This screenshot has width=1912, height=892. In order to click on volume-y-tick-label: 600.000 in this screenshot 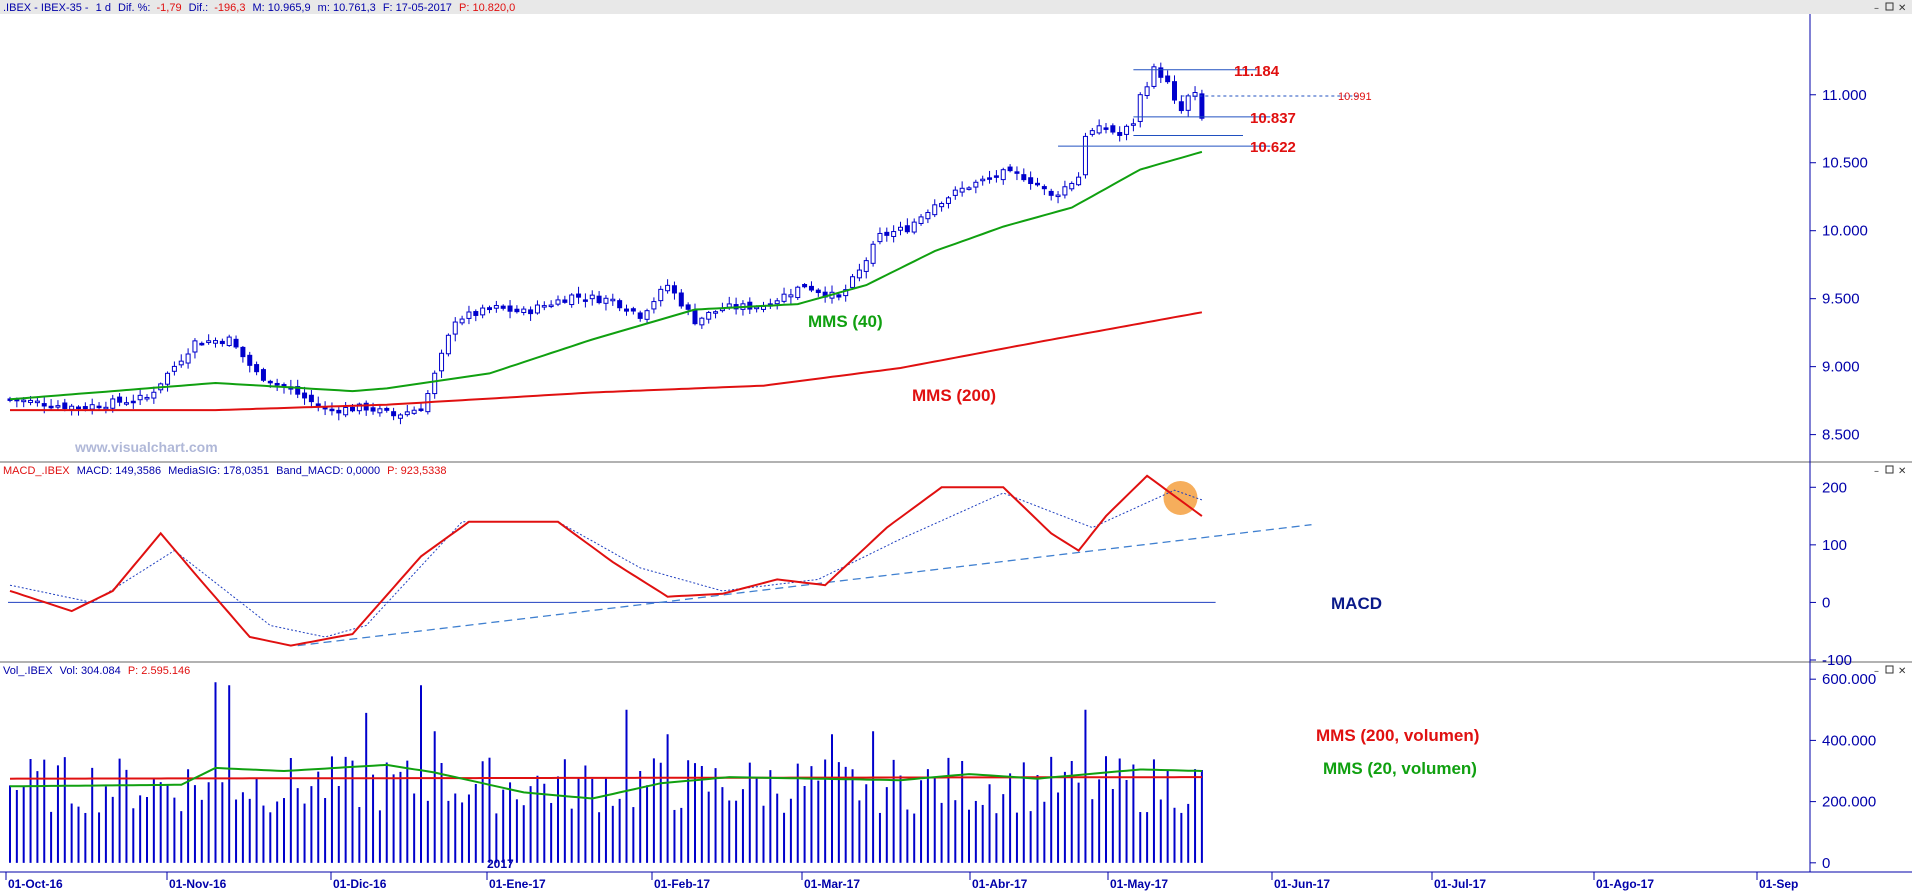, I will do `click(1849, 679)`.